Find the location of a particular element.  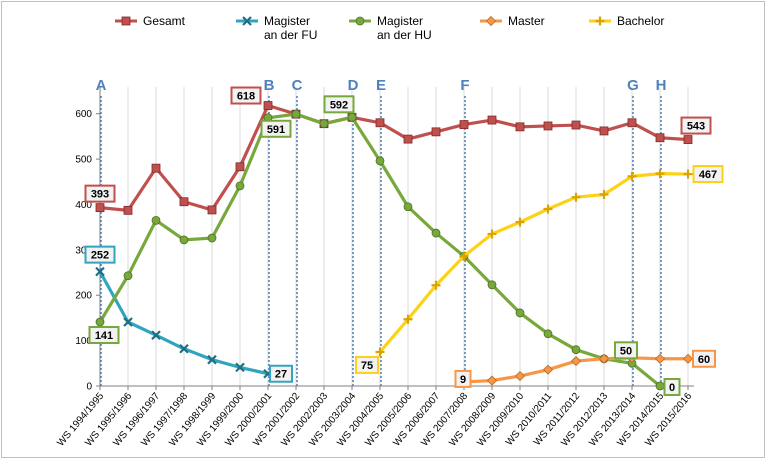

value-callout: 592 is located at coordinates (339, 104).